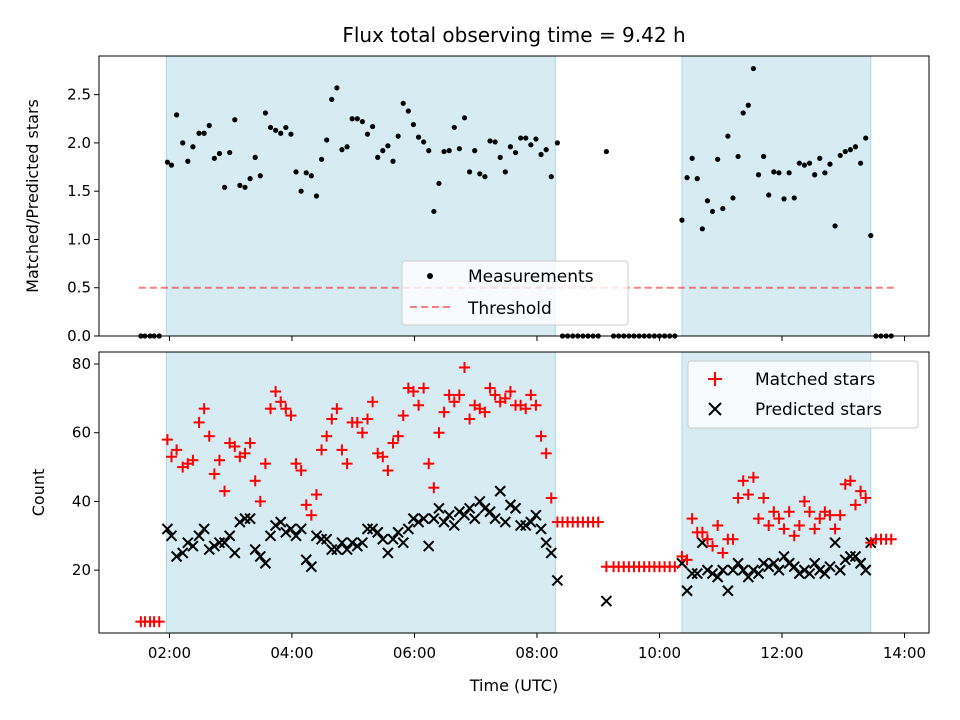 This screenshot has width=960, height=720. What do you see at coordinates (815, 380) in the screenshot?
I see `legend-matched-label: Matched stars` at bounding box center [815, 380].